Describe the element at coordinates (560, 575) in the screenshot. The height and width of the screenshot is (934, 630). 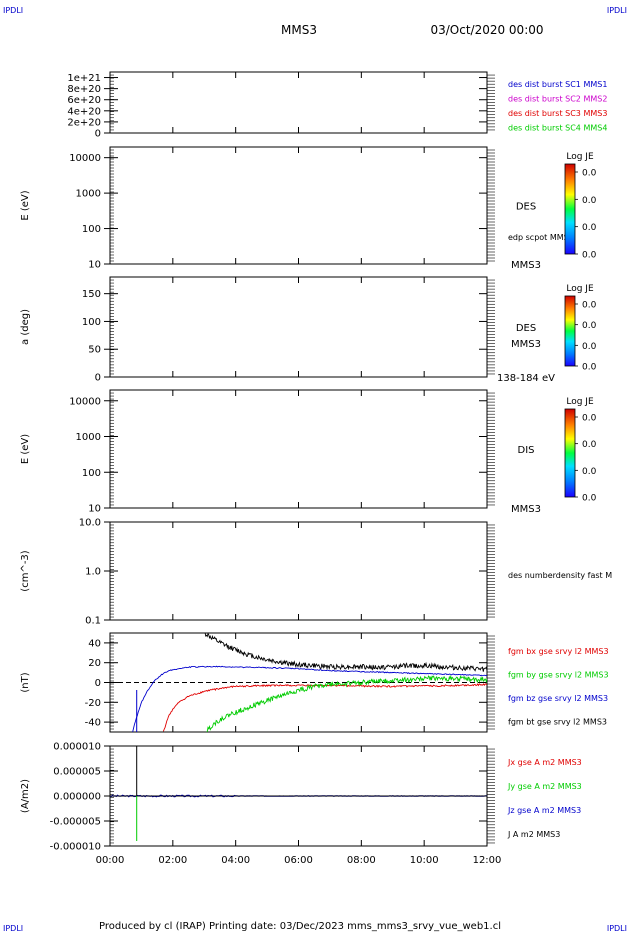
I see `legend-entry: des numberdensity fast M` at that location.